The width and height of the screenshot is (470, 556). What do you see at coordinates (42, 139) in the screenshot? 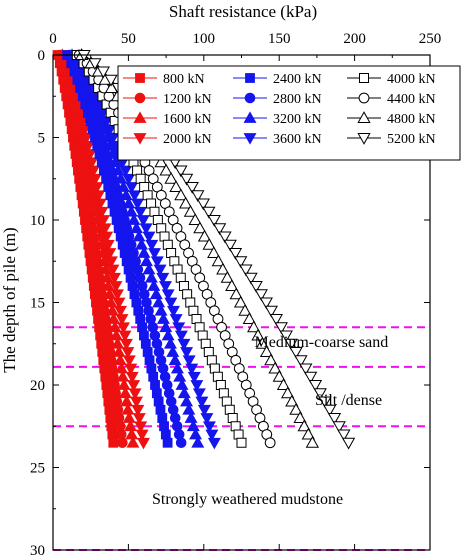
I see `y-tick-label: 5` at bounding box center [42, 139].